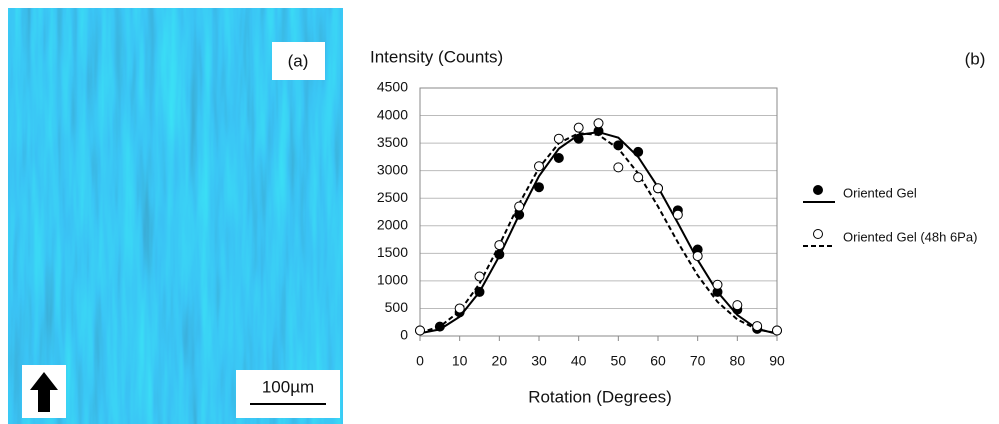 The height and width of the screenshot is (424, 999). What do you see at coordinates (392, 224) in the screenshot?
I see `y-tick-label: 2000` at bounding box center [392, 224].